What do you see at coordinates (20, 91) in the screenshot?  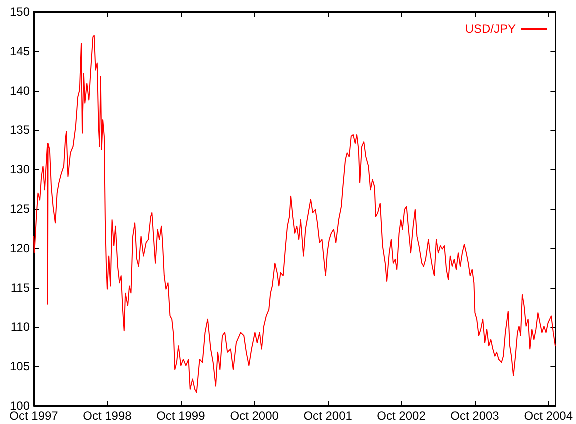 I see `y-tick-label: 140` at bounding box center [20, 91].